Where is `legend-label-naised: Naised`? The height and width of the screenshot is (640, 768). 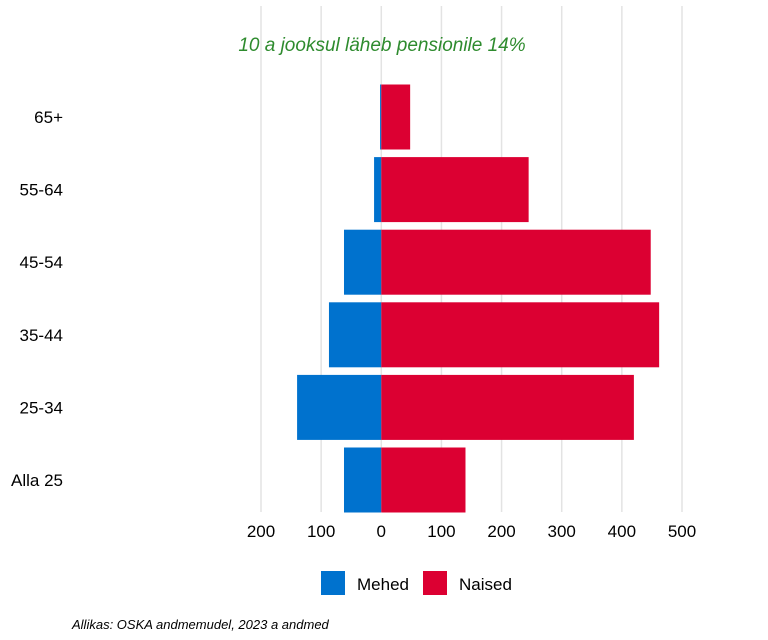 legend-label-naised: Naised is located at coordinates (485, 584).